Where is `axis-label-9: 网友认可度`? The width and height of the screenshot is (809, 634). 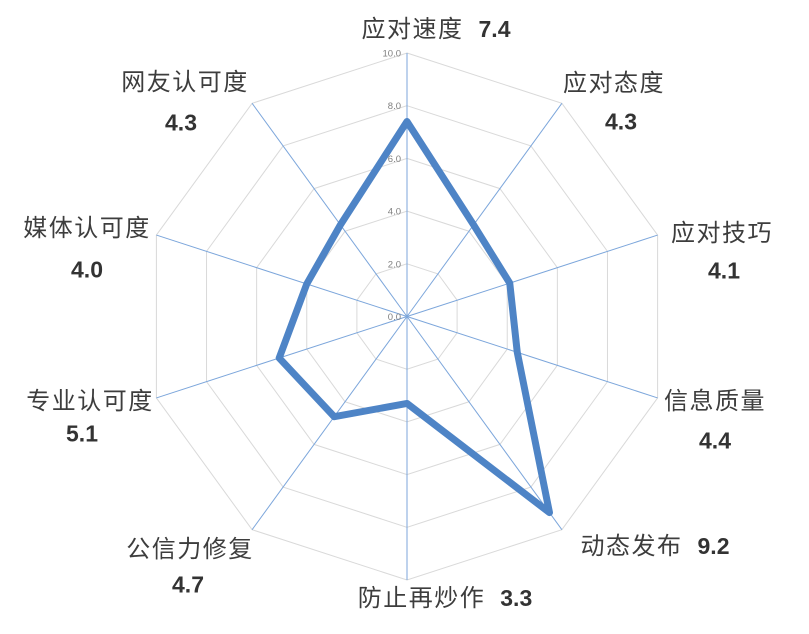 axis-label-9: 网友认可度 is located at coordinates (185, 83).